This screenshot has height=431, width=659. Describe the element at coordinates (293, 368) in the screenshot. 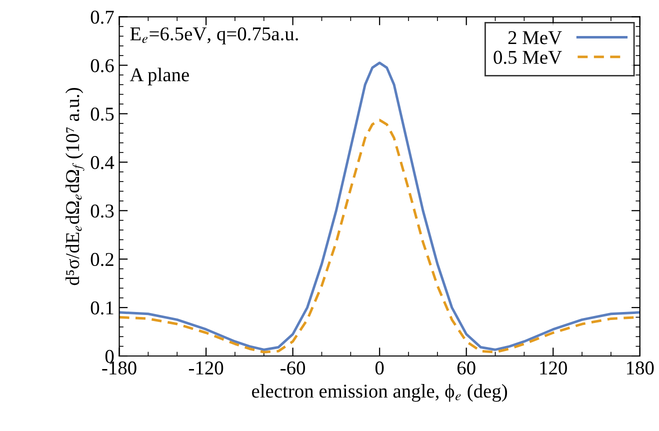

I see `x-tick-label: -60` at that location.